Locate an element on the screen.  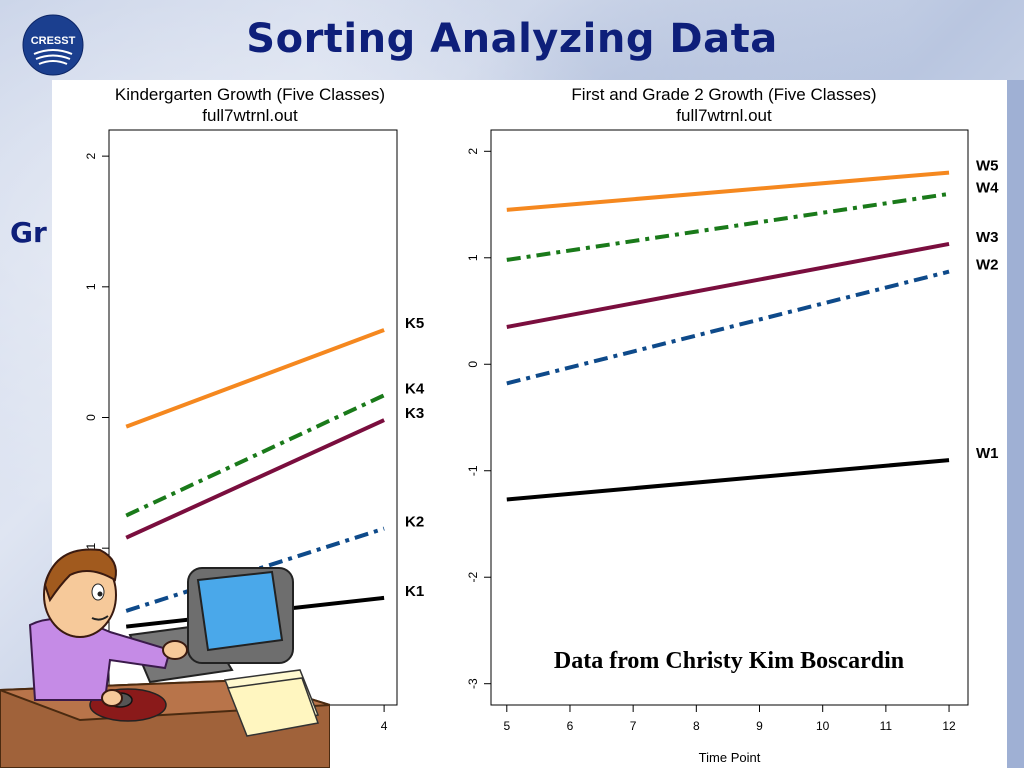
series-label-k4: K4 is located at coordinates (415, 388).